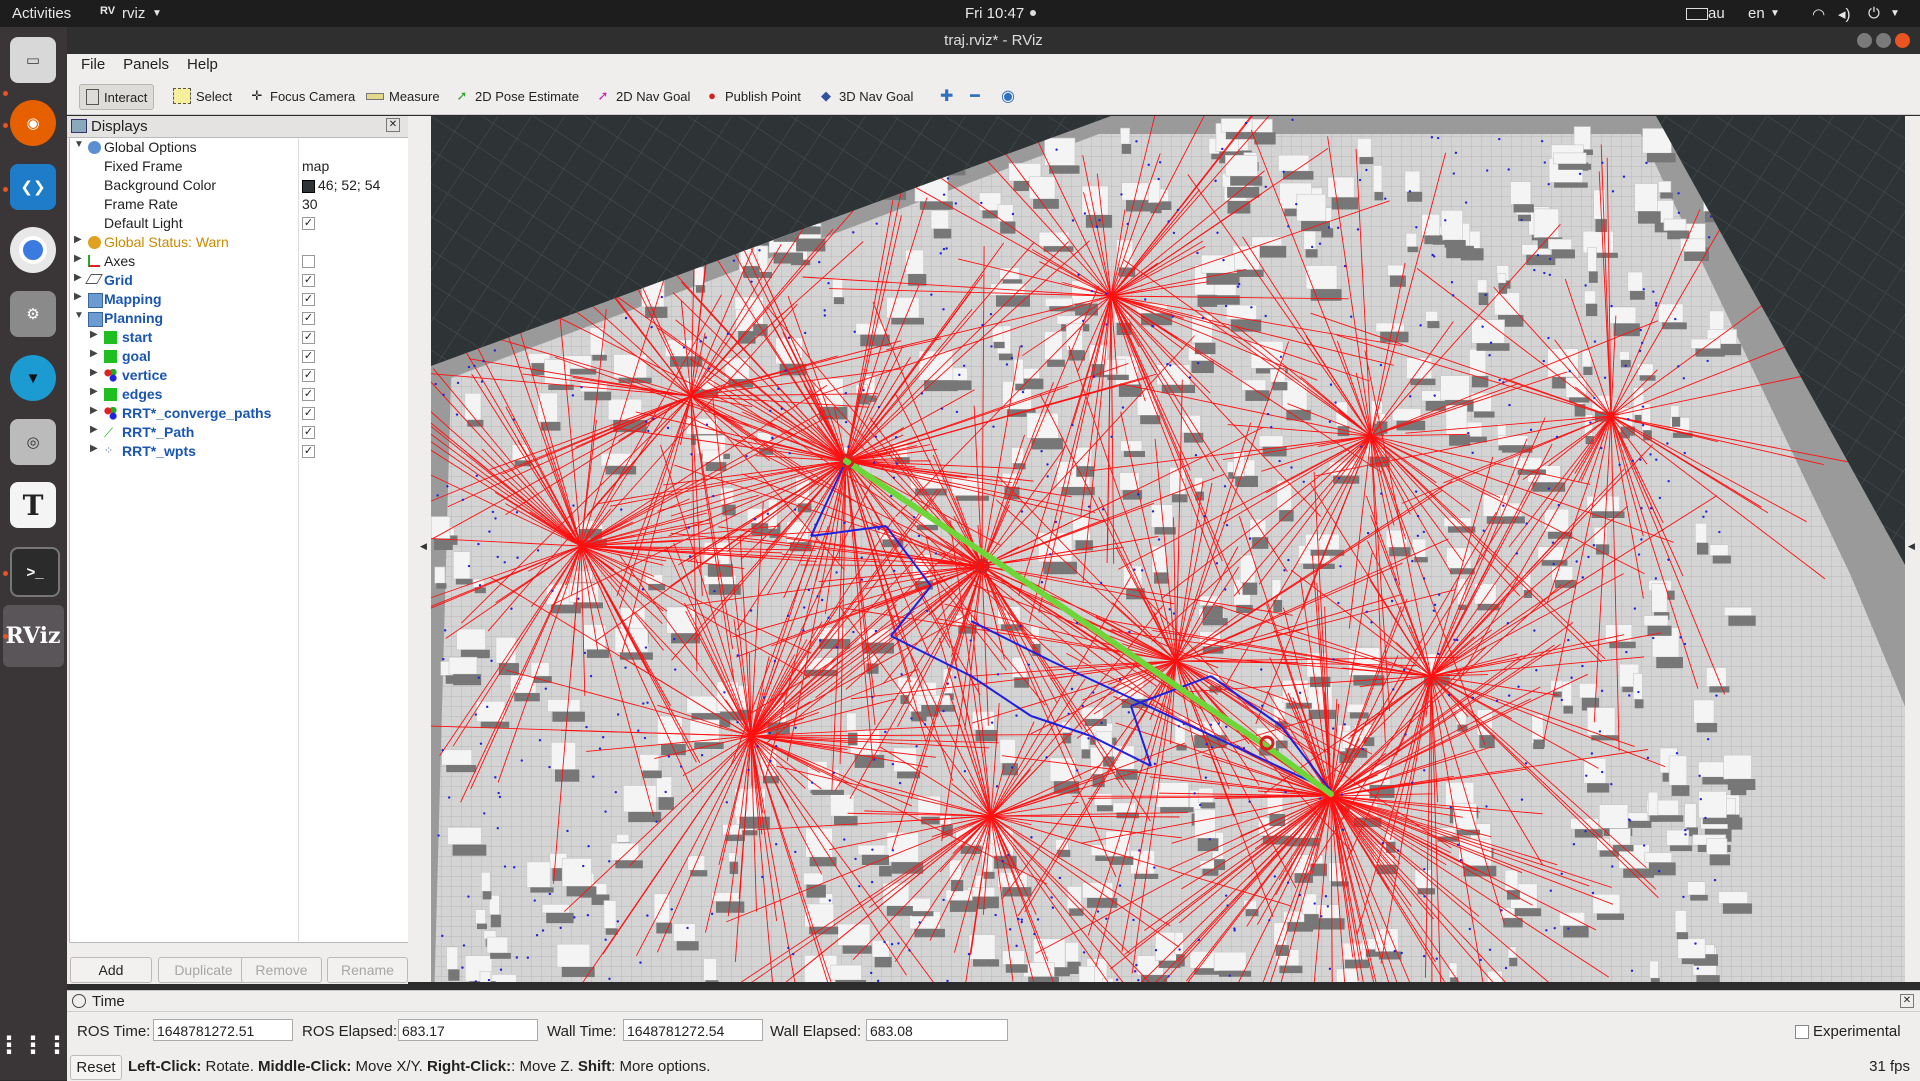 The image size is (1920, 1081). I want to click on eye-icon: ◉, so click(1008, 96).